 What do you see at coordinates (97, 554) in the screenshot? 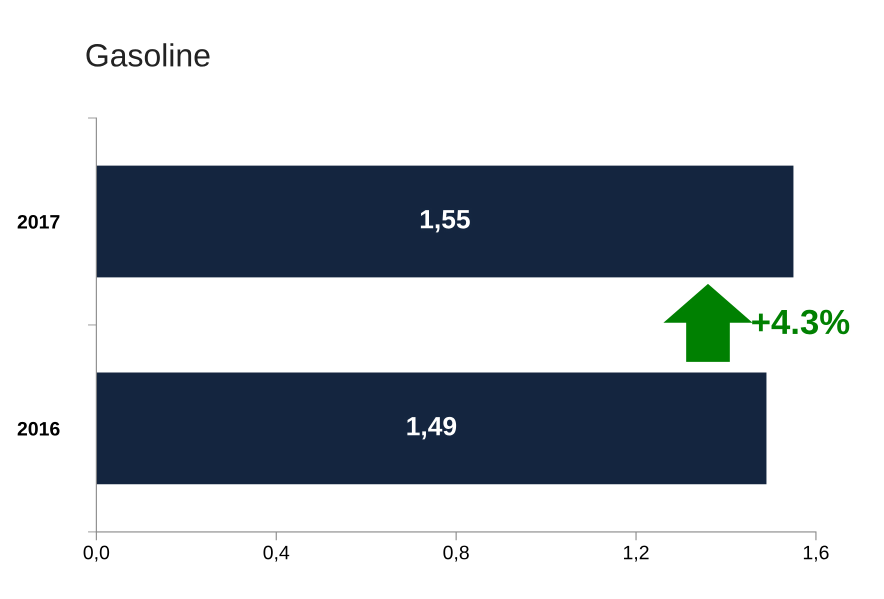
I see `x-tick-label: 0,0` at bounding box center [97, 554].